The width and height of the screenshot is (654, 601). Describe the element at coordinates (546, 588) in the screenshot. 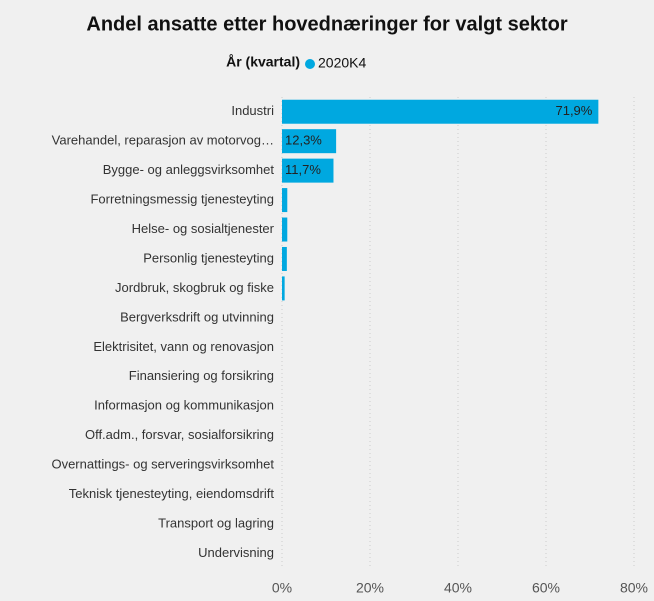

I see `x-tick-label: 60%` at that location.